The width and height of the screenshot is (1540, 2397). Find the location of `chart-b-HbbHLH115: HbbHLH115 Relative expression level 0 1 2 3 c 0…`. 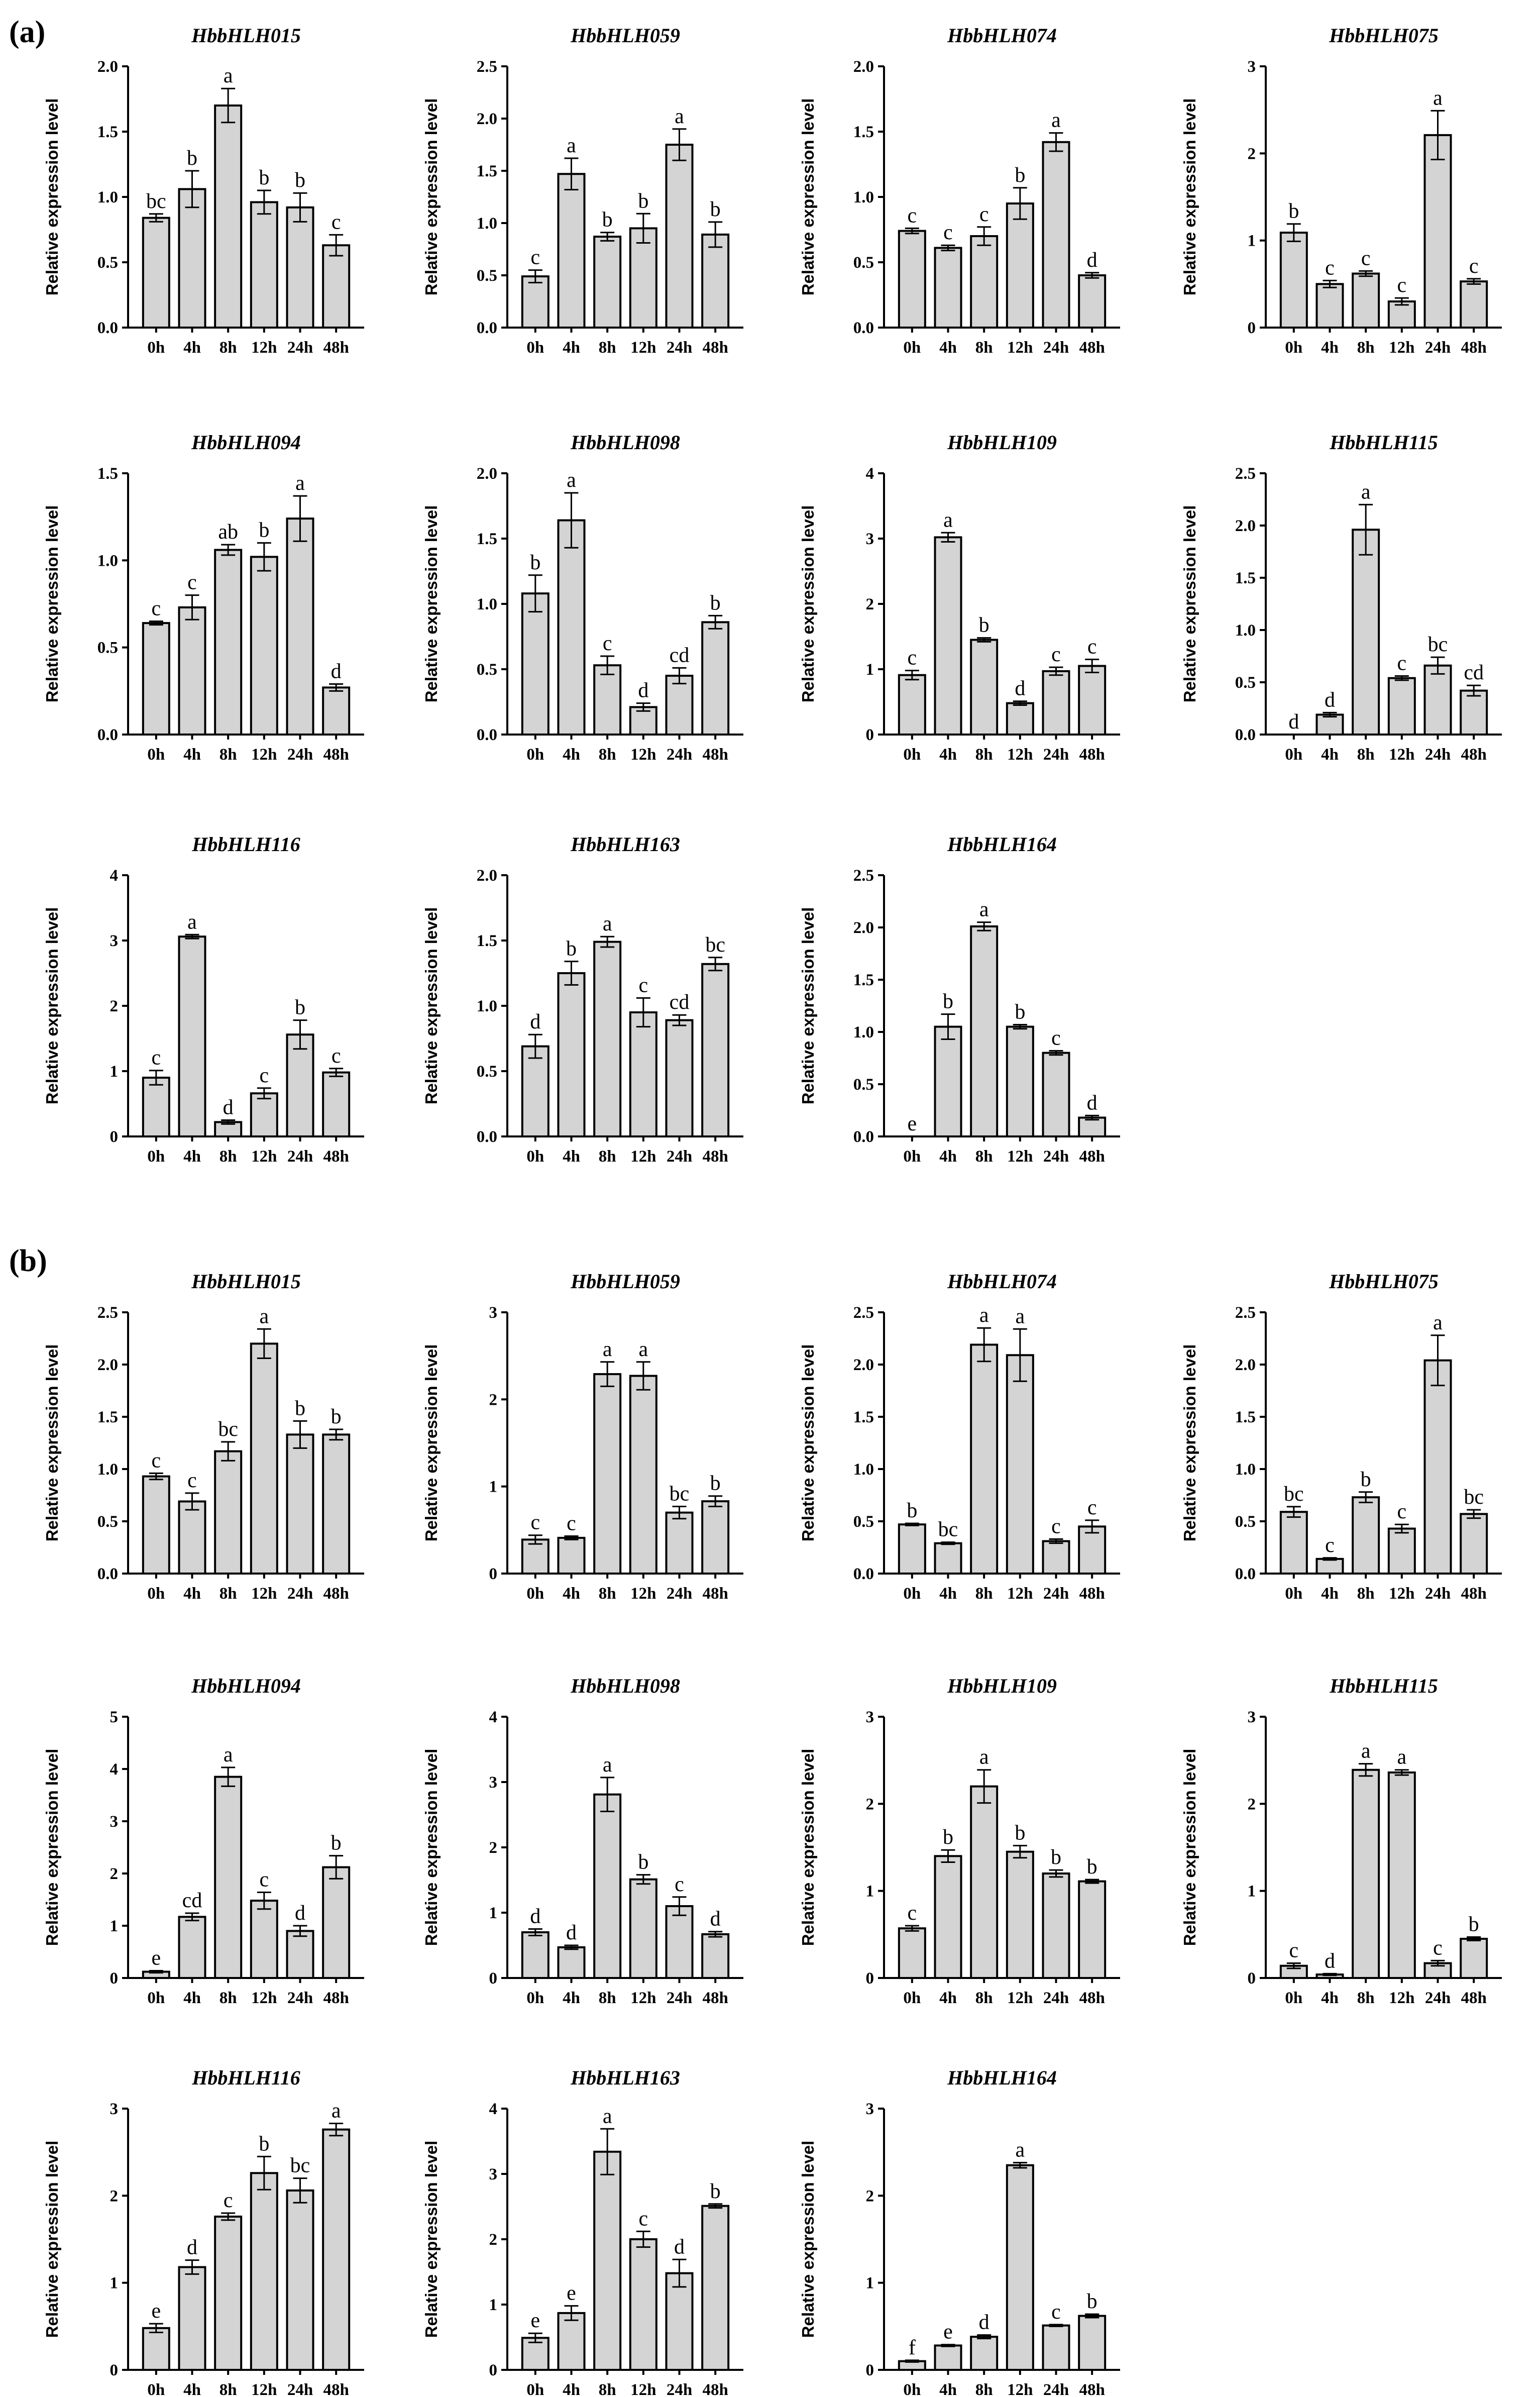

chart-b-HbbHLH115: HbbHLH115 Relative expression level 0 1 2 3 c 0… is located at coordinates (1341, 1841).